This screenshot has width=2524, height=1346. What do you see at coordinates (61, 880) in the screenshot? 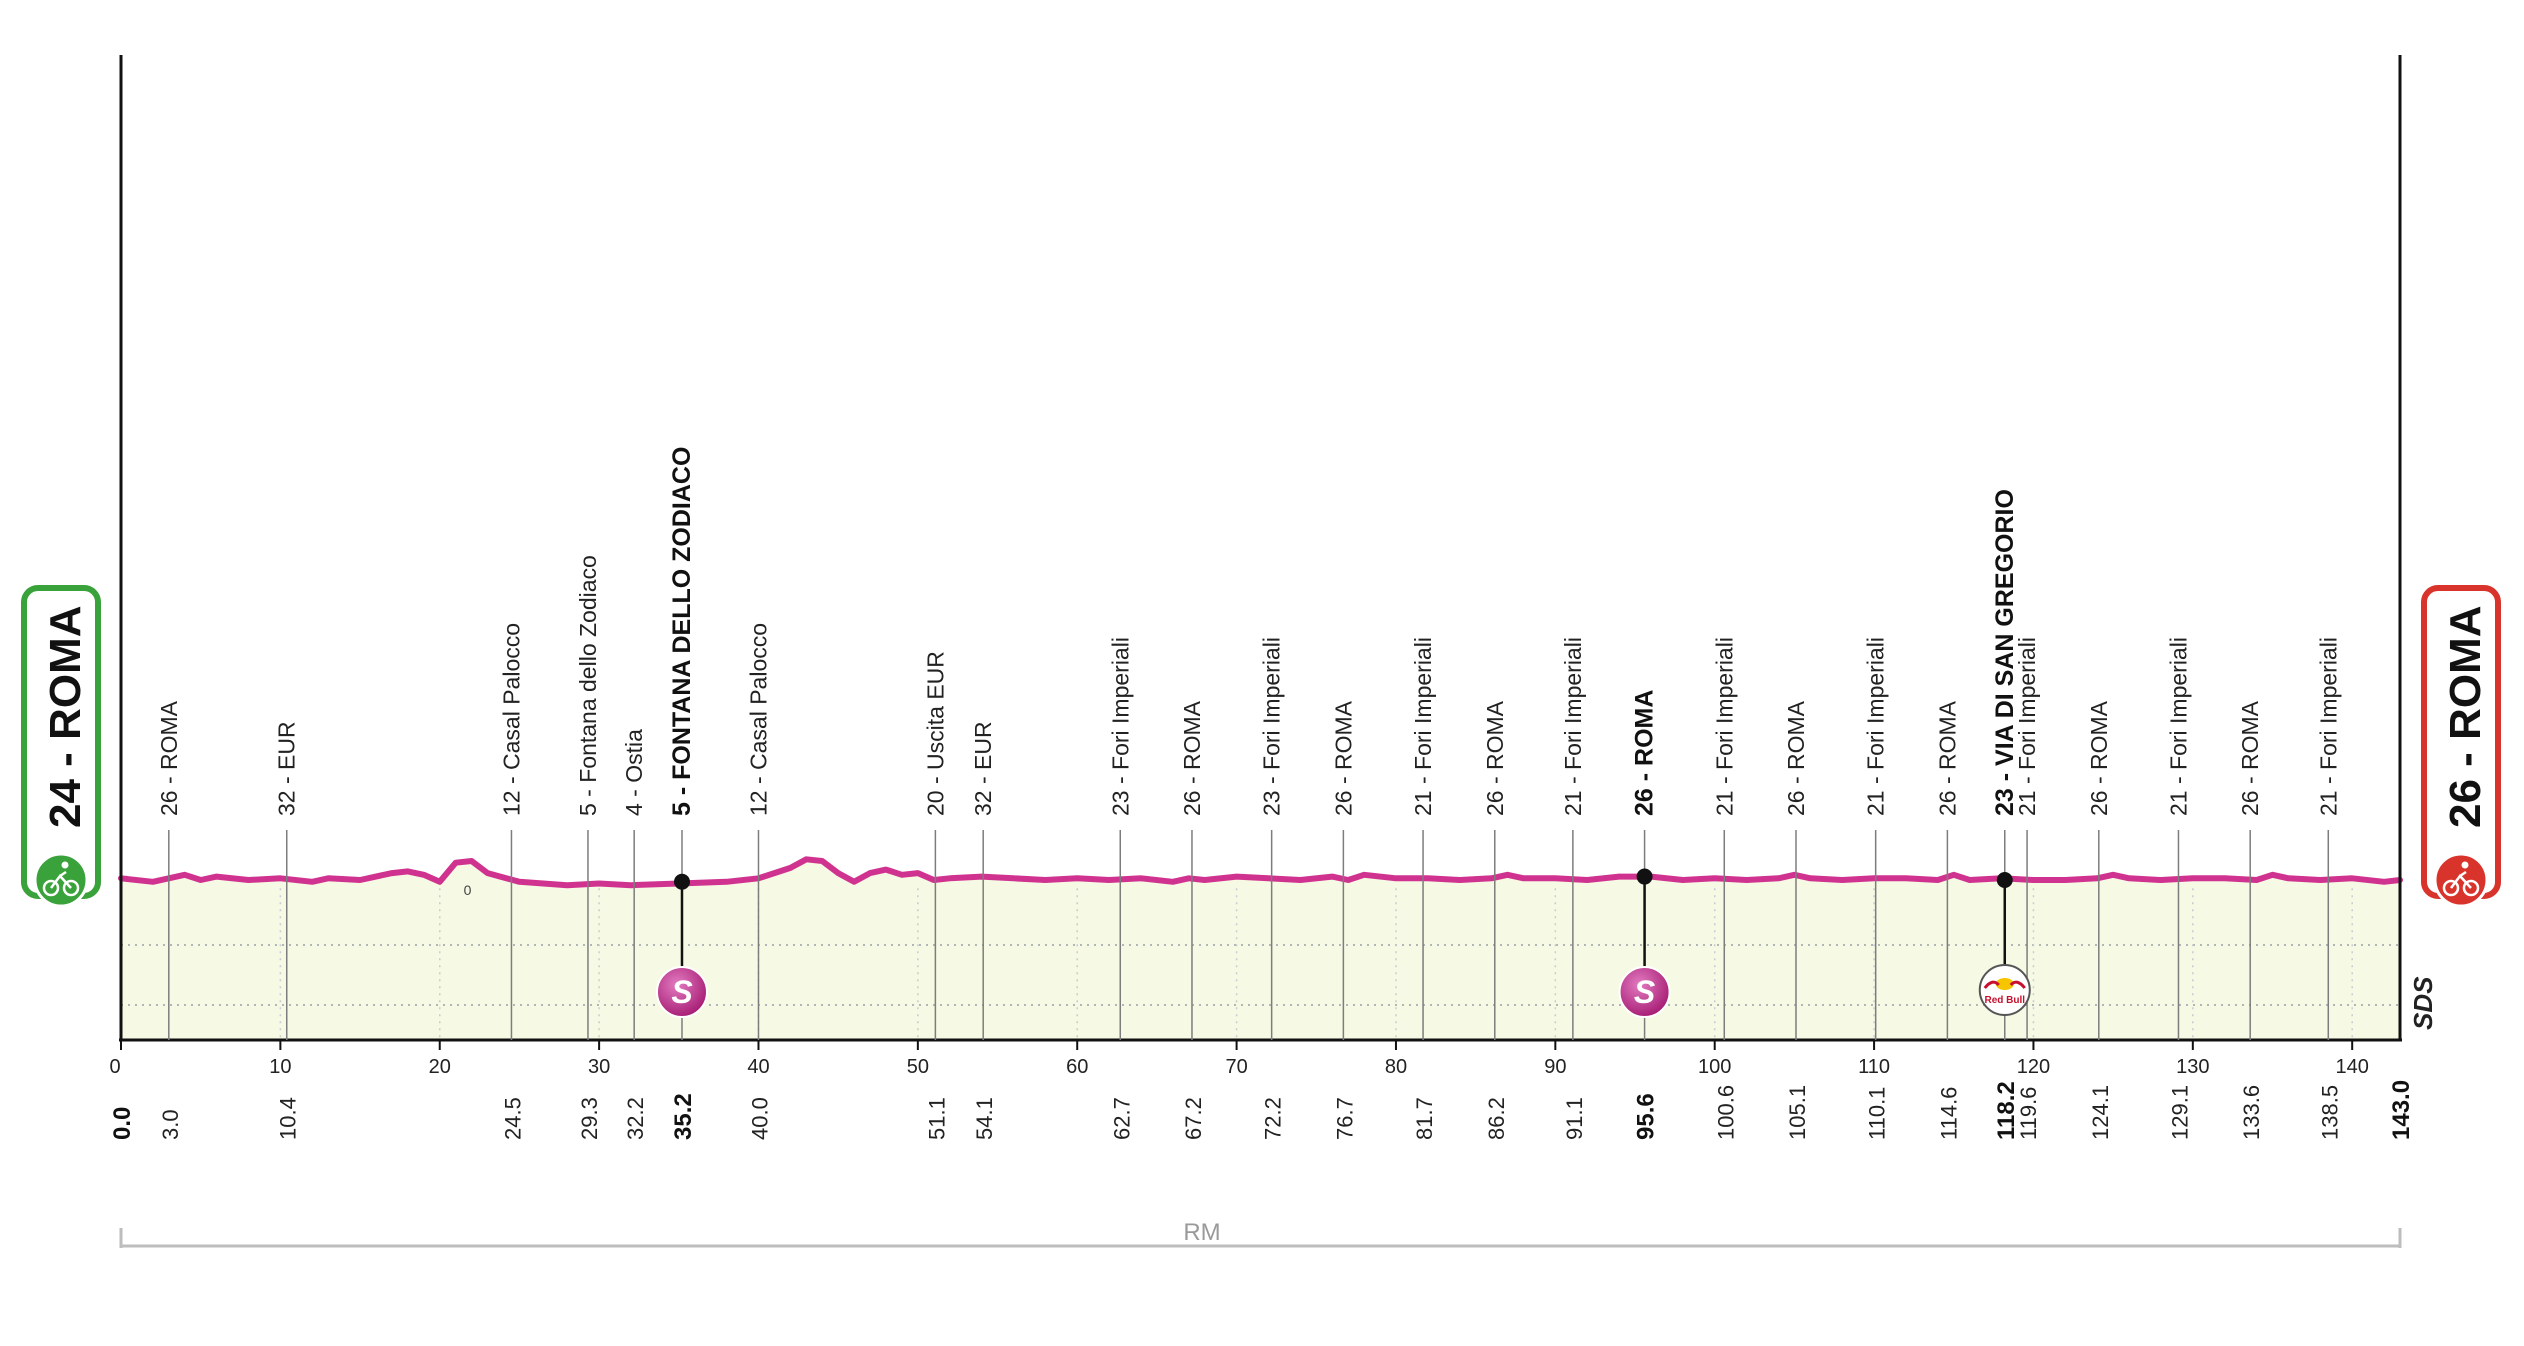
I see `cyclist-start-icon` at bounding box center [61, 880].